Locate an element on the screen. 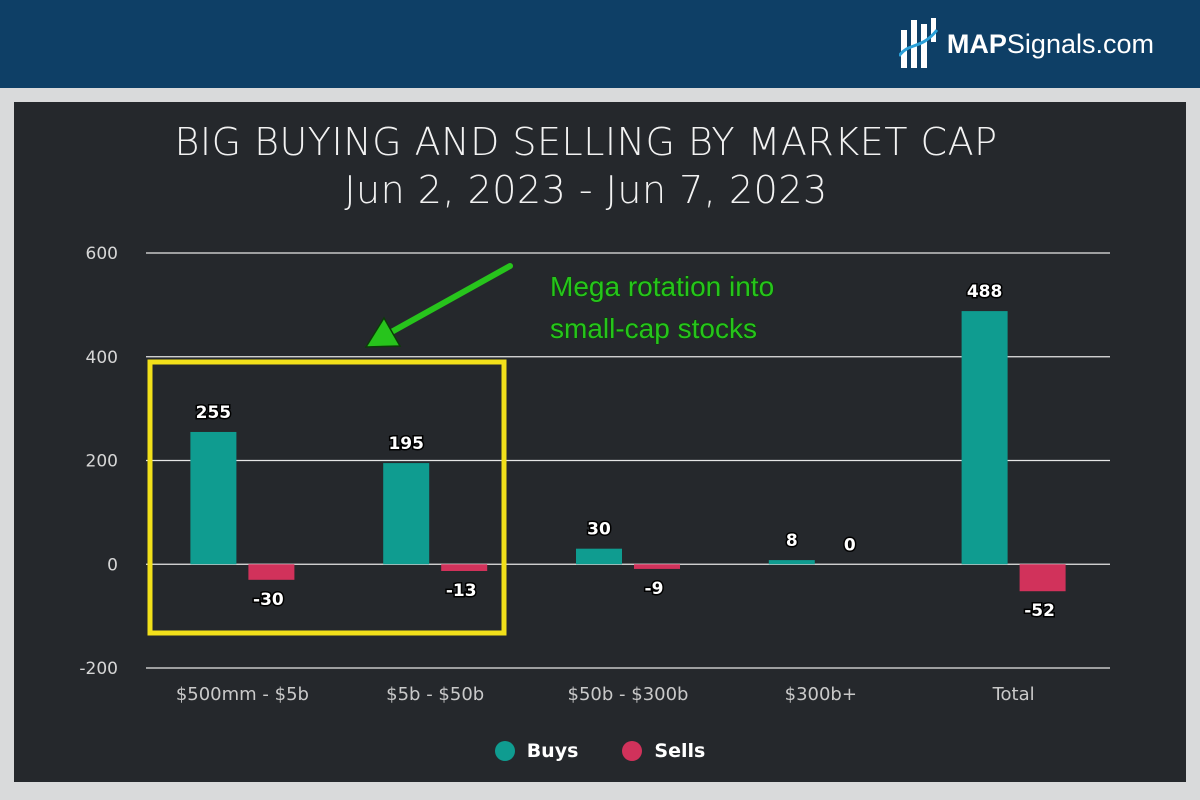 This screenshot has height=800, width=1200. logo-text: MAPSignals.com is located at coordinates (1050, 43).